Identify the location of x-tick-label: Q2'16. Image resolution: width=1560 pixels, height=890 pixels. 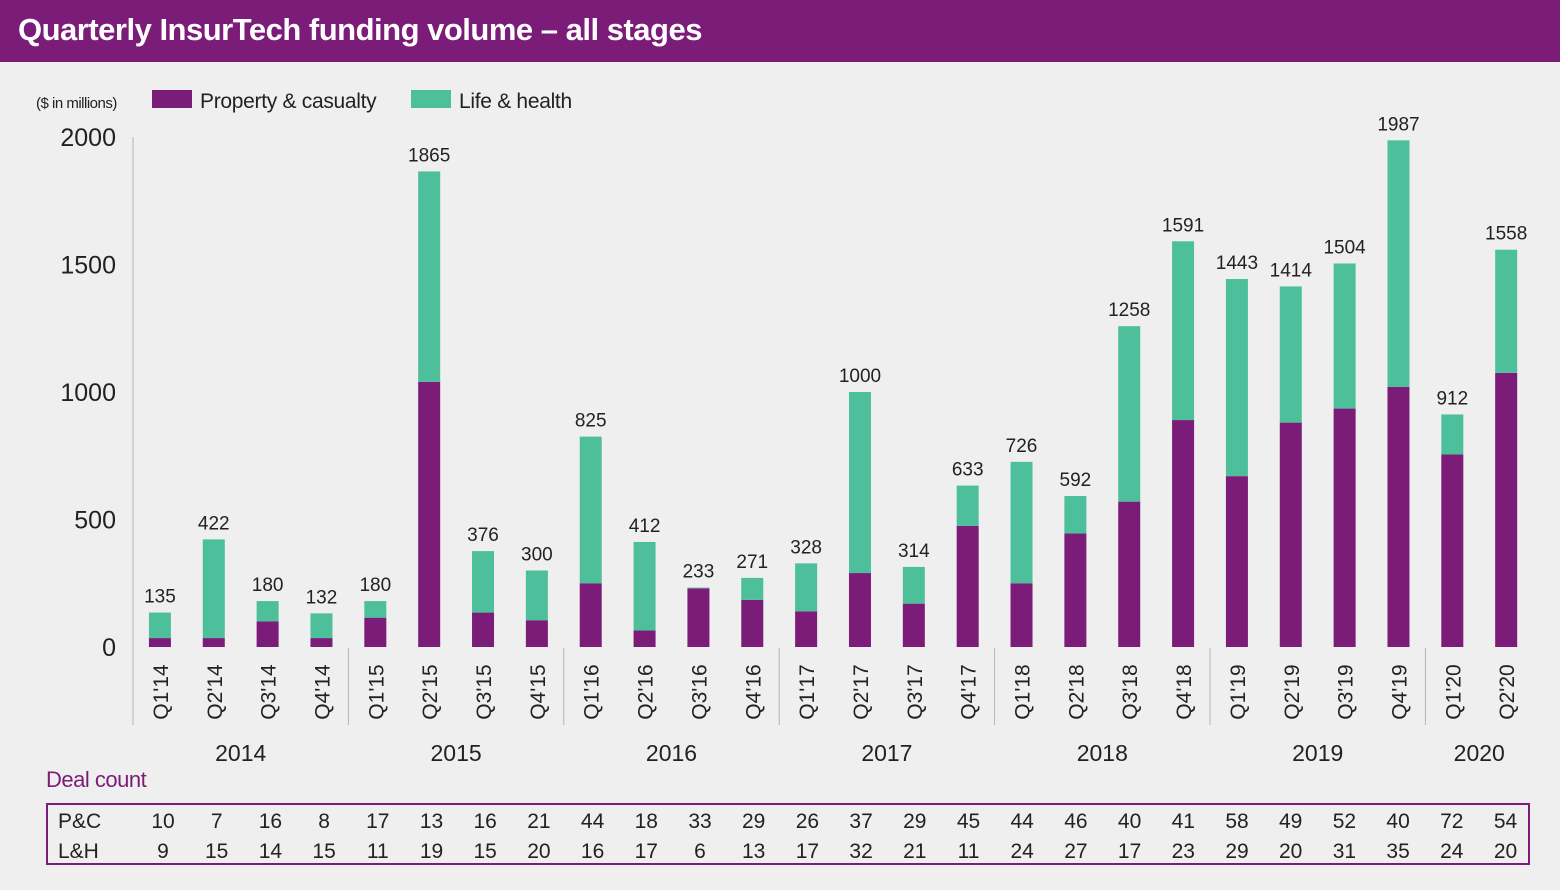
(646, 691).